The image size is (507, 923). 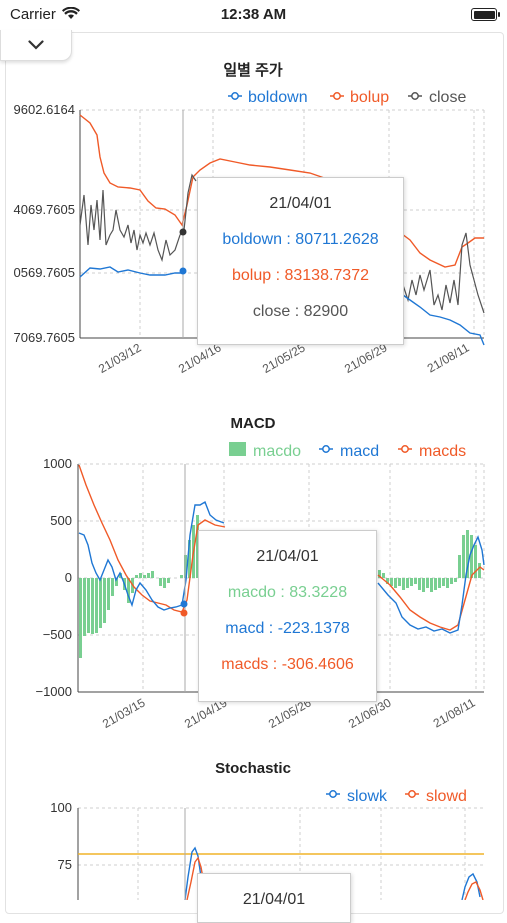 I want to click on chart-title: Stochastic, so click(x=253, y=768).